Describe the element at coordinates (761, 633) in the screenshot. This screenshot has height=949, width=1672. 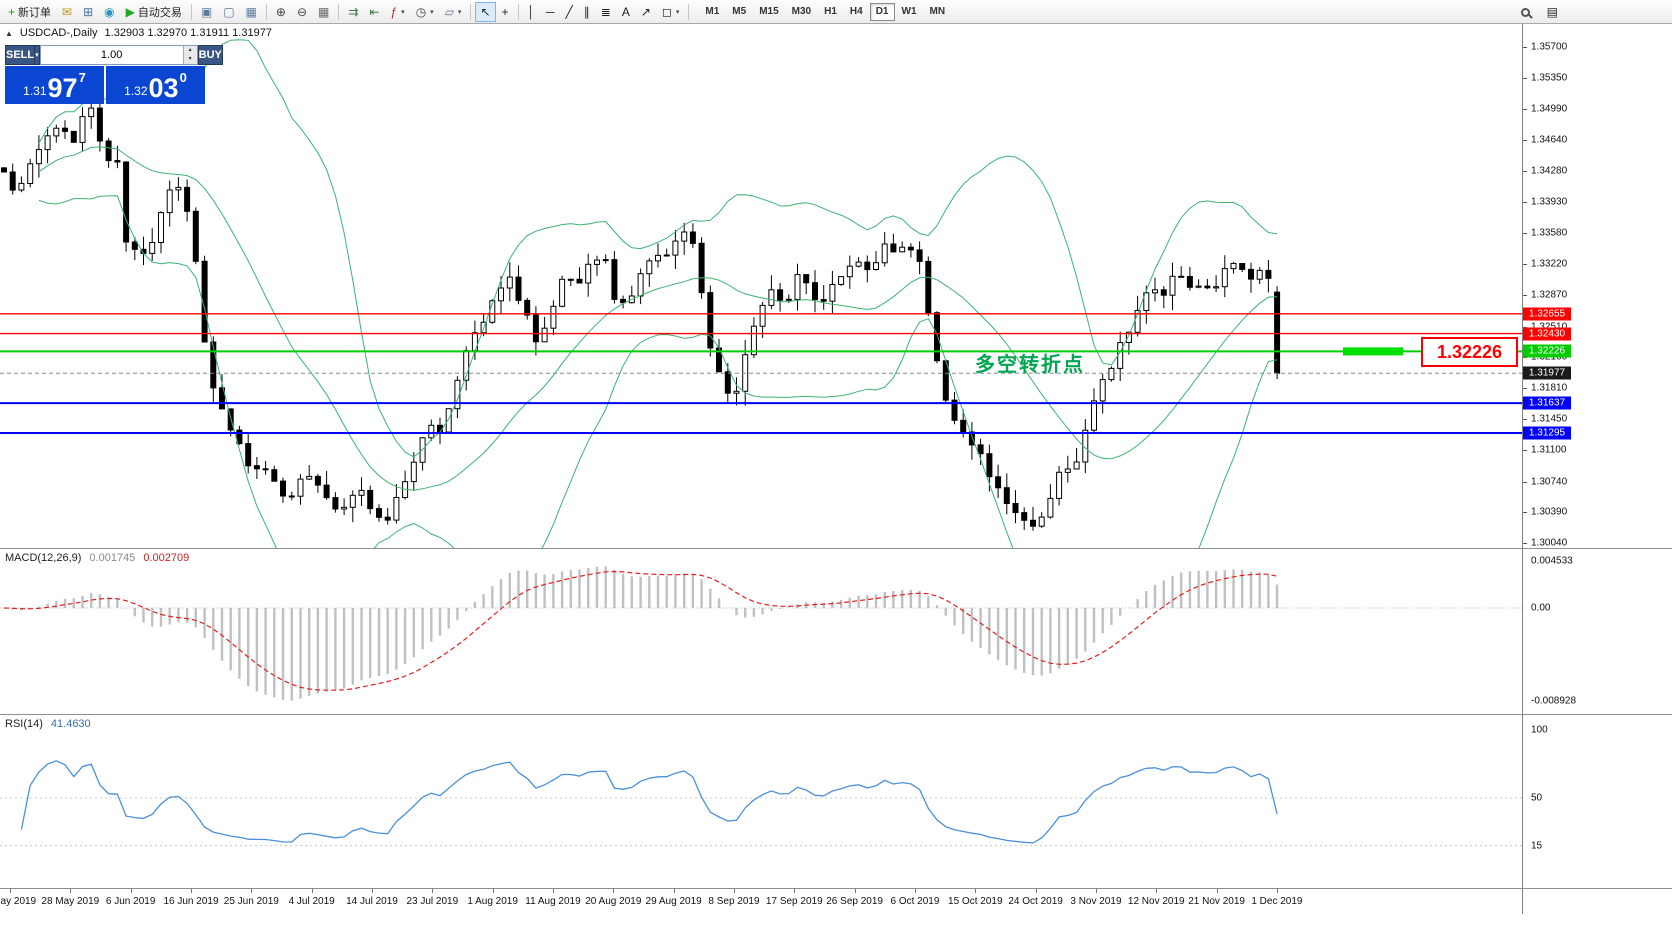
I see `macd-canvas` at that location.